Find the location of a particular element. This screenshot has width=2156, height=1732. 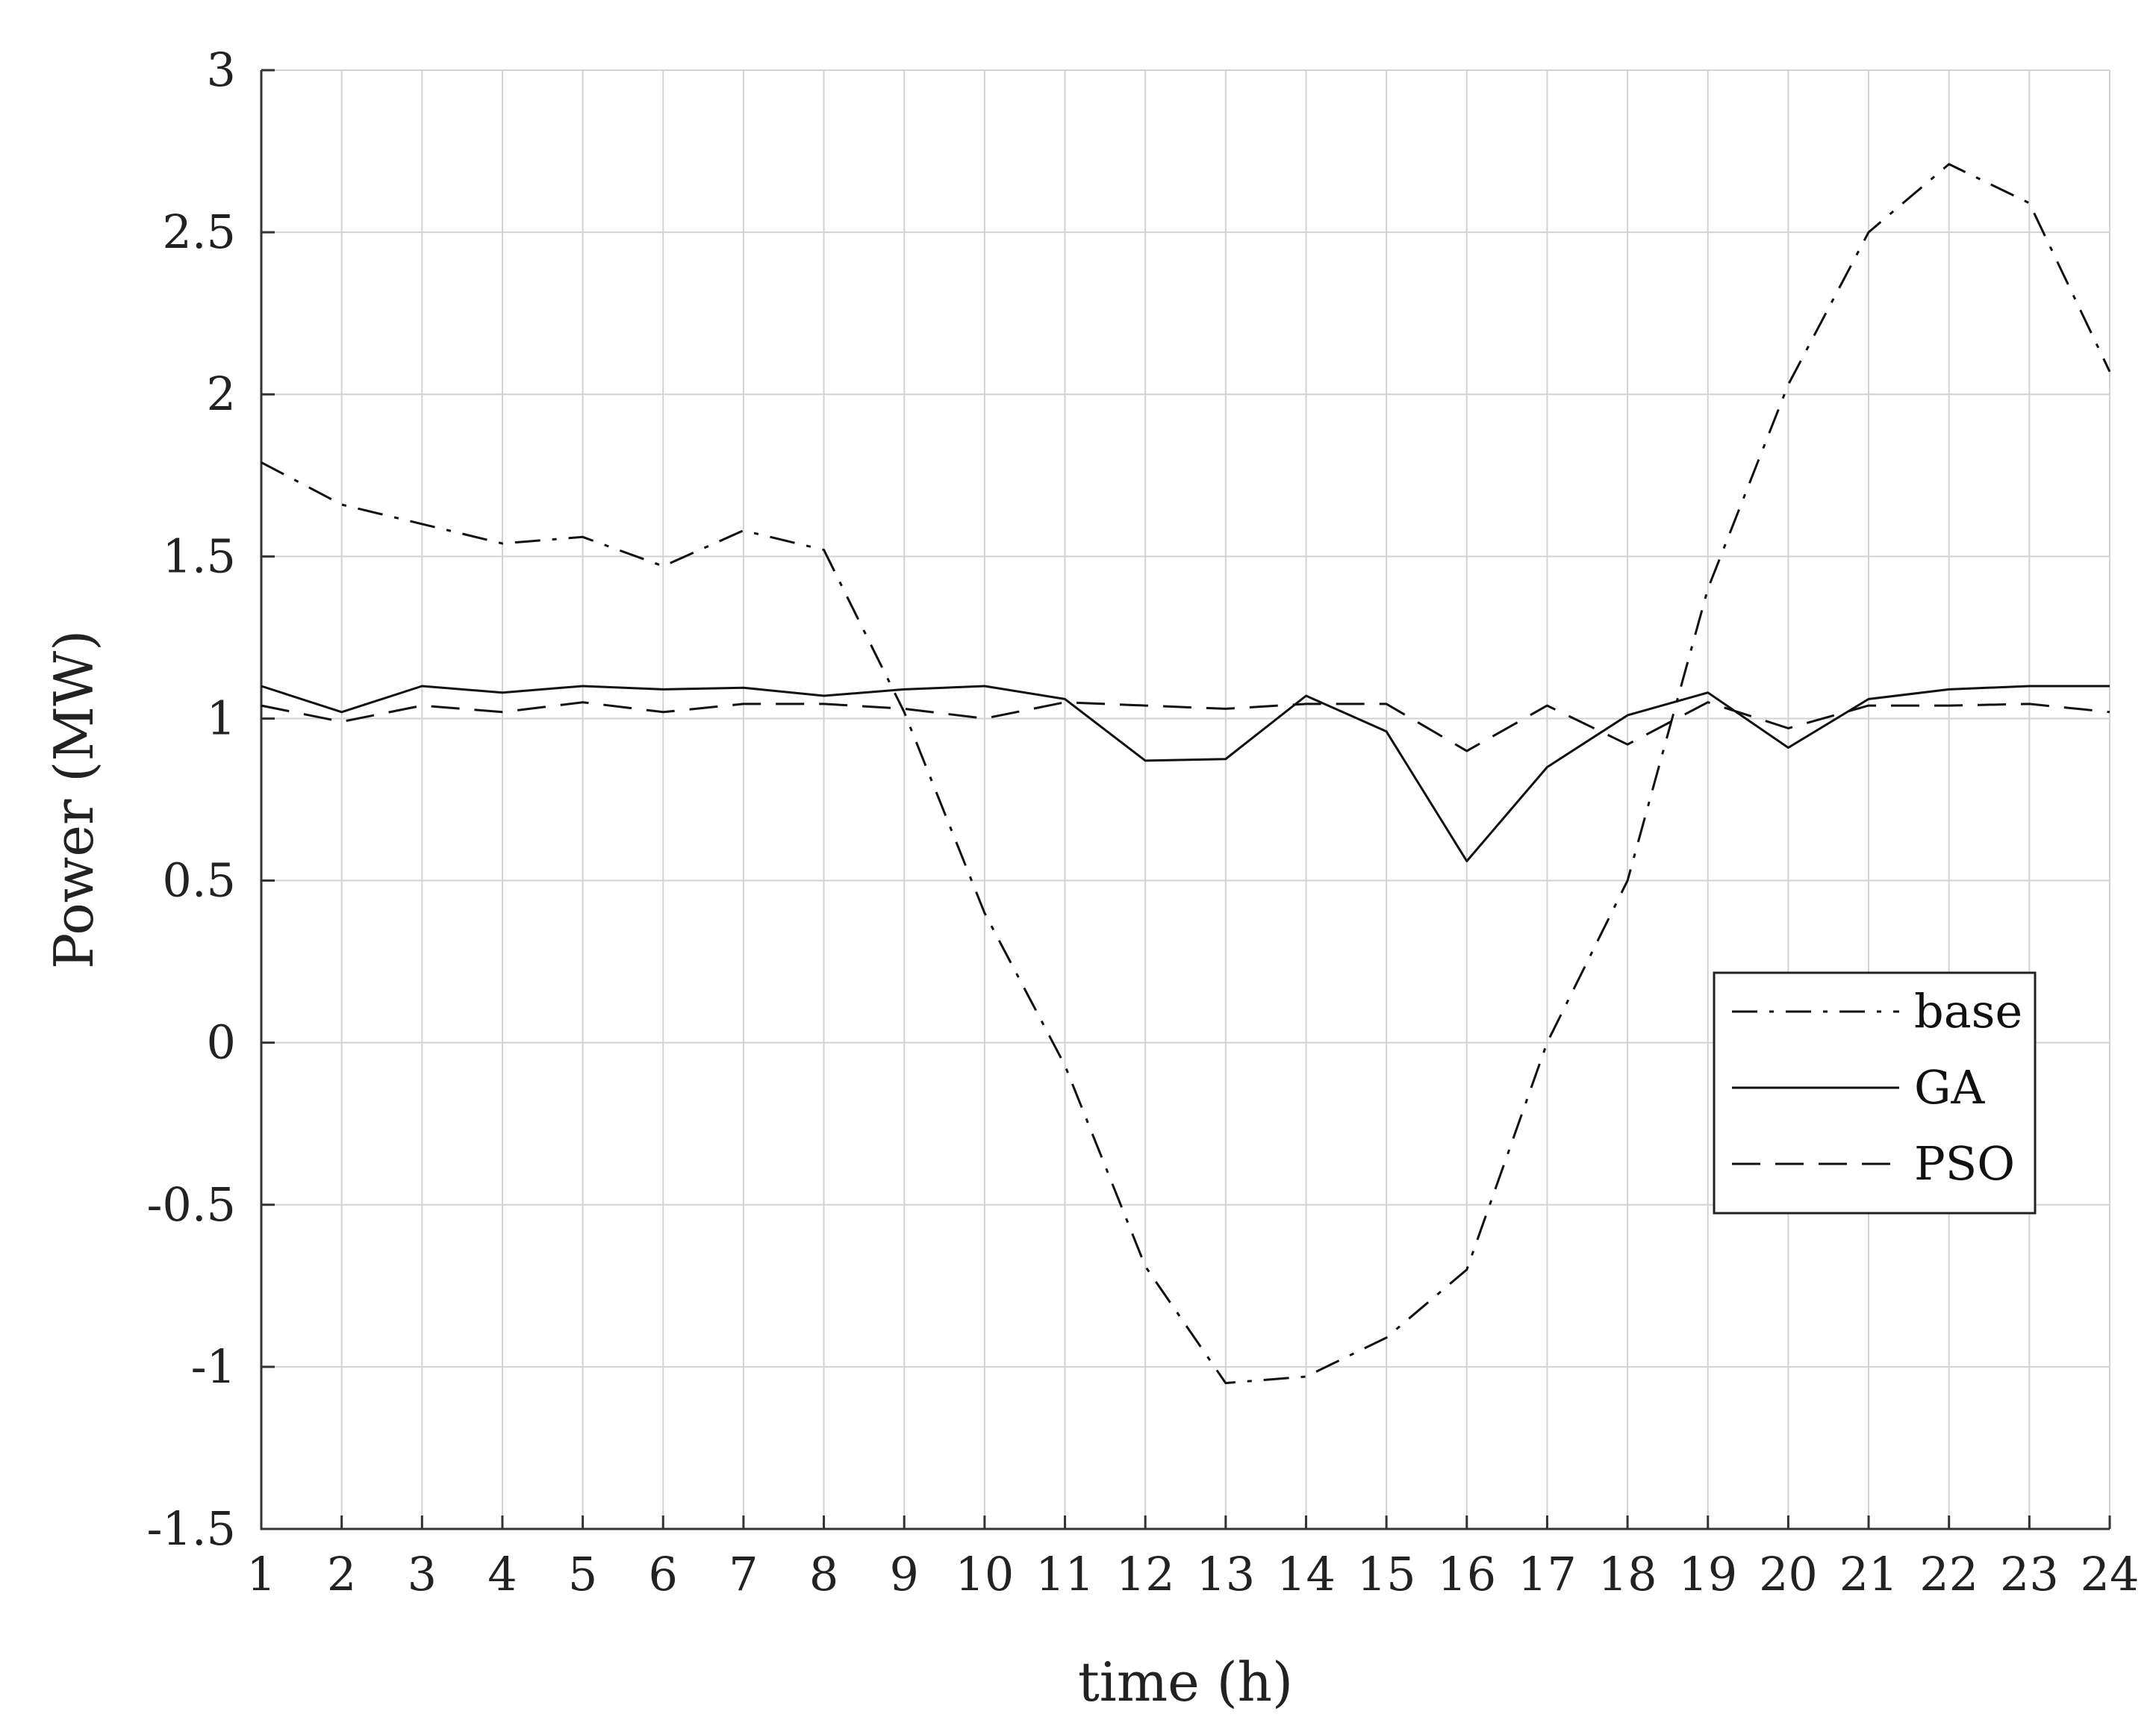

x-axis-title: time (h) is located at coordinates (1185, 1682).